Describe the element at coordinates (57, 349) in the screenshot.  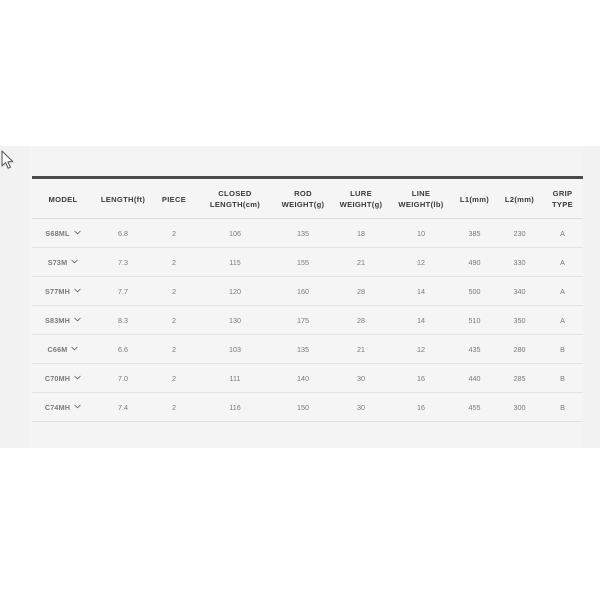
I see `model-label: C66M` at that location.